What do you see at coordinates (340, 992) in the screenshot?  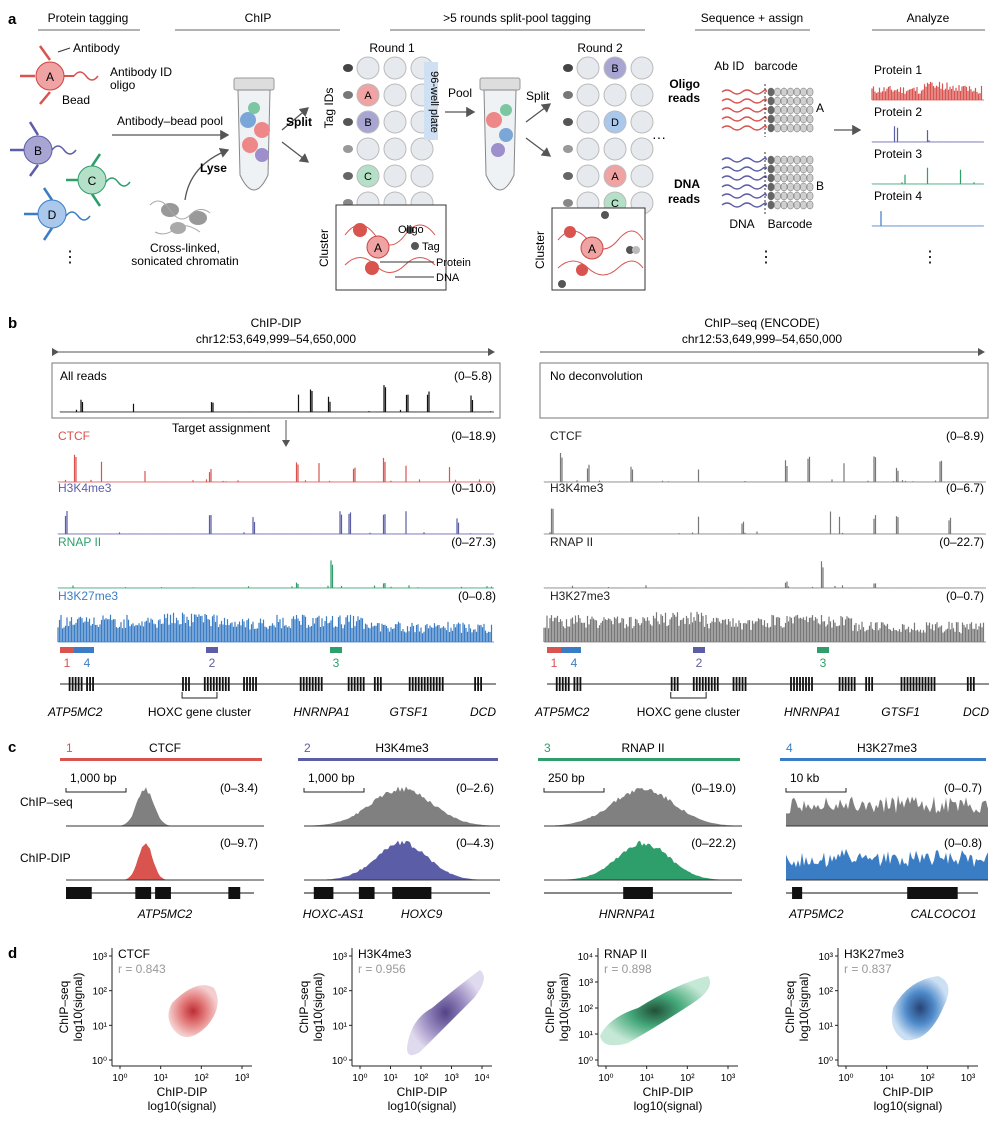 I see `y-tick-label: 10²` at bounding box center [340, 992].